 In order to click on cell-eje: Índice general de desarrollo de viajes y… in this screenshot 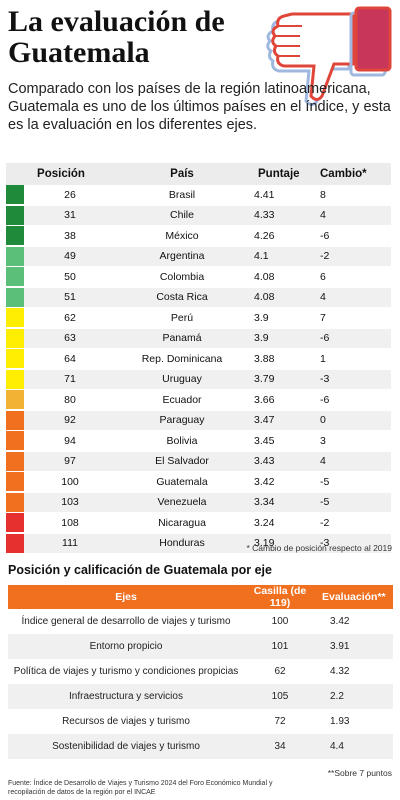, I will do `click(126, 621)`.